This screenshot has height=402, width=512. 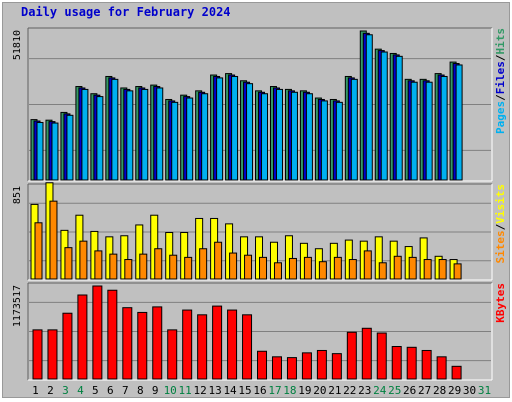 What do you see at coordinates (80, 390) in the screenshot?
I see `day-label-4: 4` at bounding box center [80, 390].